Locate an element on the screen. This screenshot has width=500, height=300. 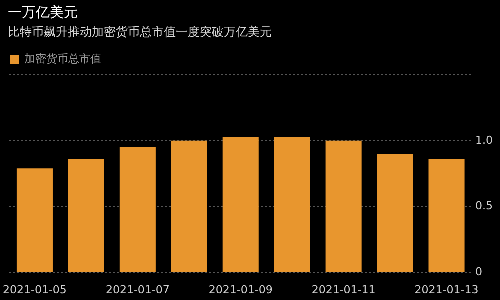
legend-label: 加密货币总市值 is located at coordinates (63, 59).